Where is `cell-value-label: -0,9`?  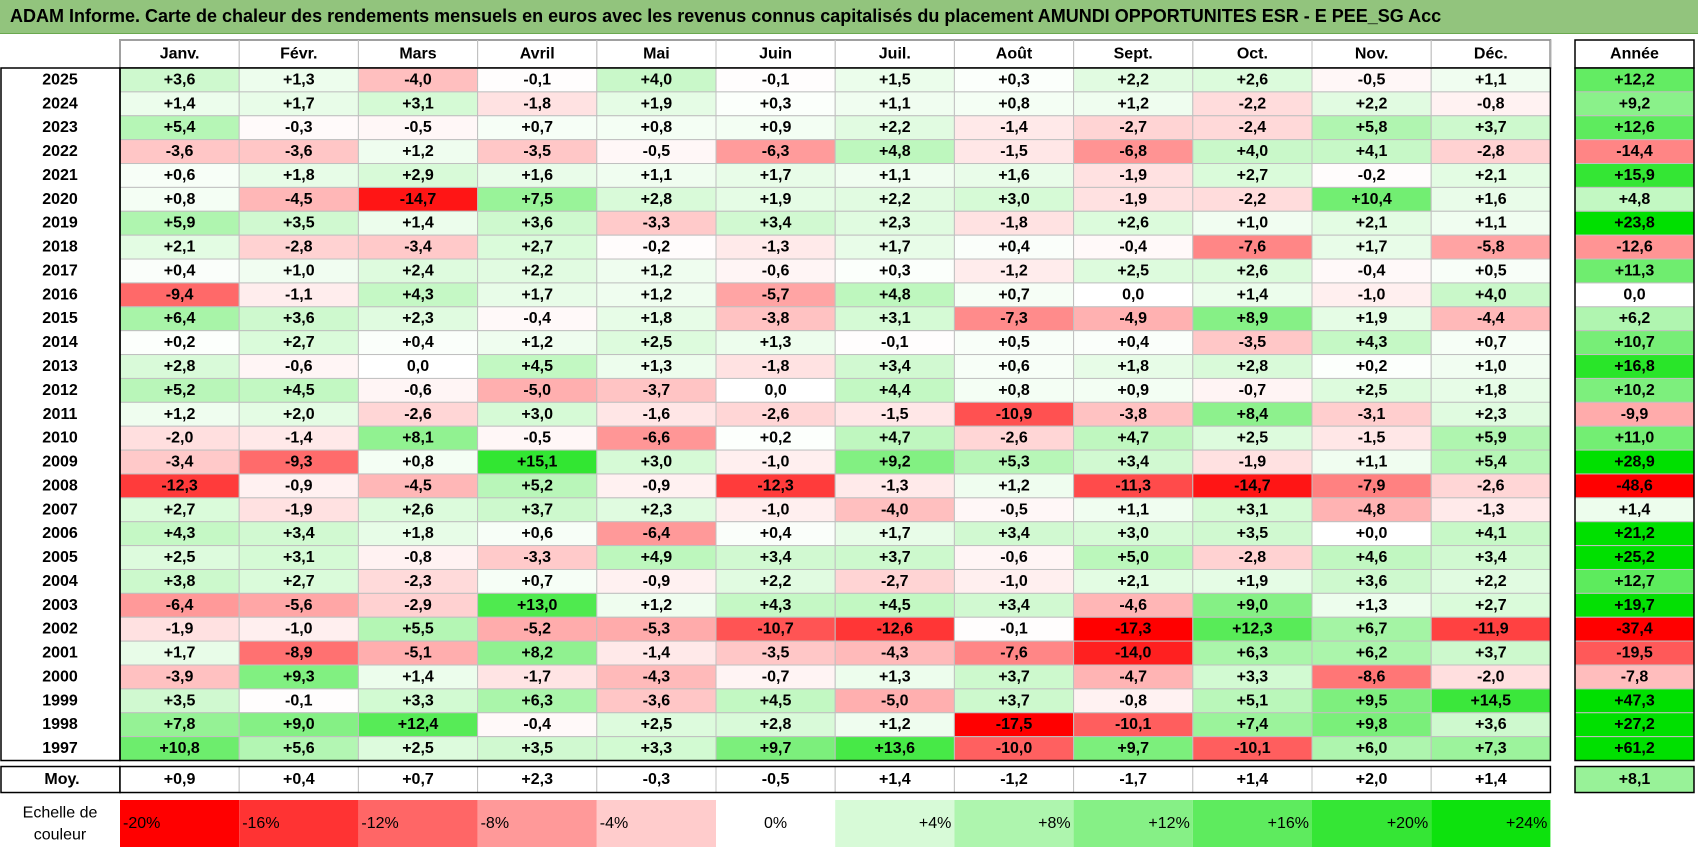
cell-value-label: -0,9 is located at coordinates (657, 581).